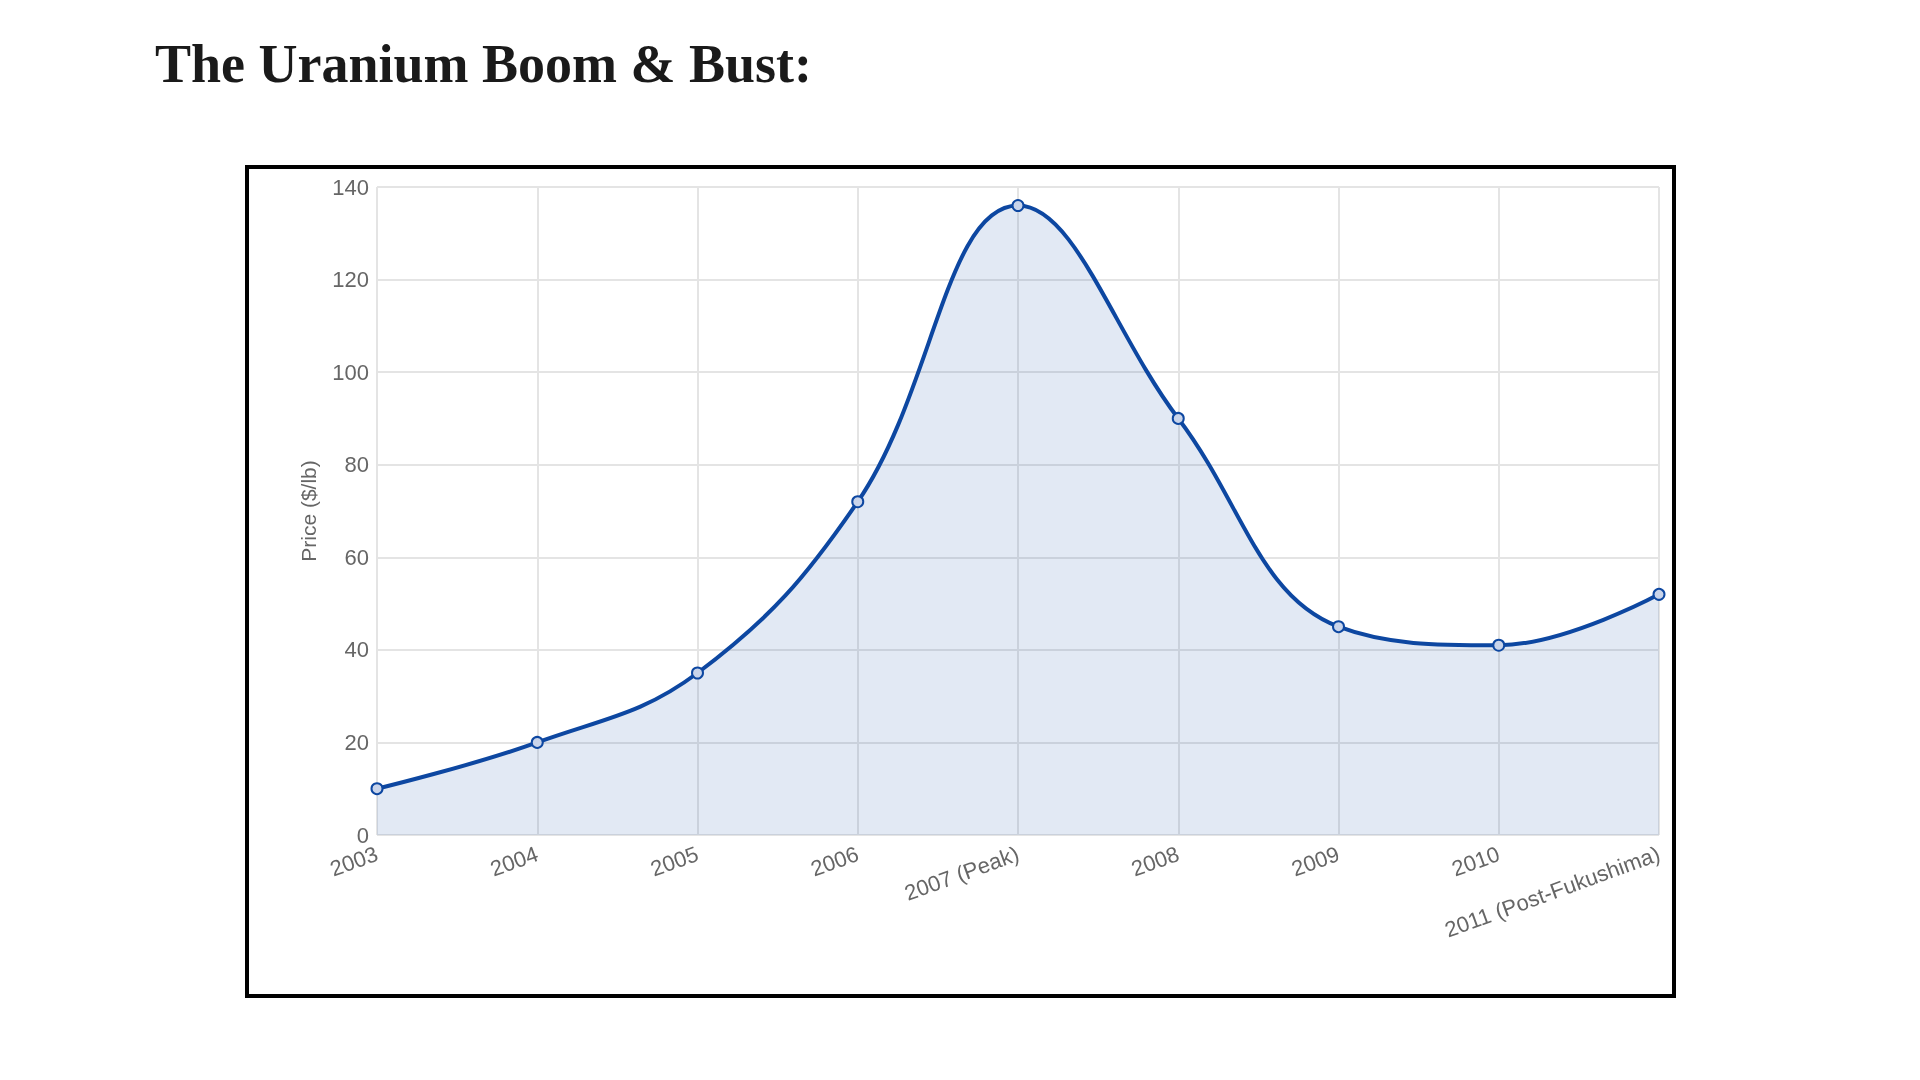 This screenshot has width=1920, height=1080. What do you see at coordinates (350, 187) in the screenshot?
I see `y-tick-label: 140` at bounding box center [350, 187].